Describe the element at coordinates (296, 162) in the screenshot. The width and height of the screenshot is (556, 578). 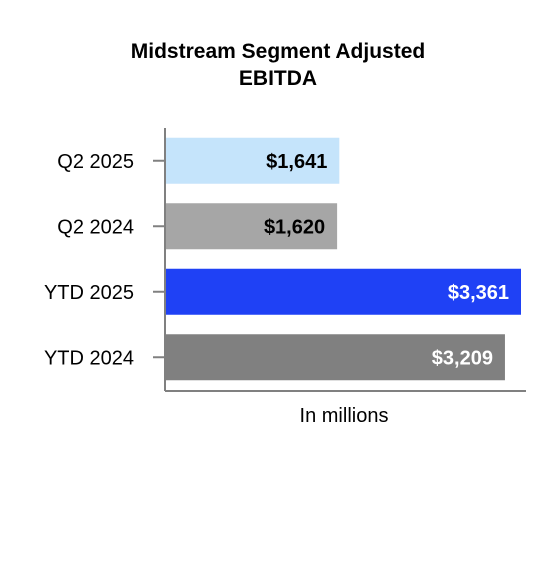
I see `data-label-1: $1,641` at that location.